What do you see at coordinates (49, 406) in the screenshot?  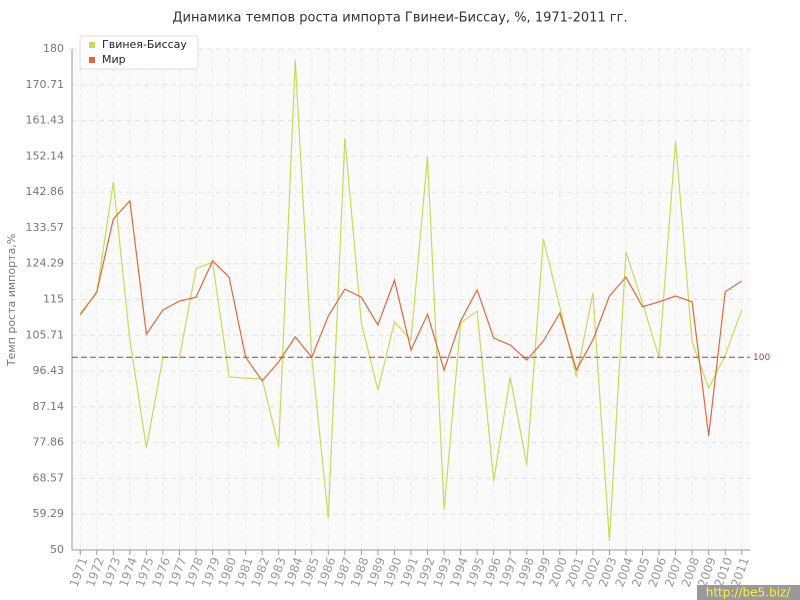 I see `y-tick-label: 87.14` at bounding box center [49, 406].